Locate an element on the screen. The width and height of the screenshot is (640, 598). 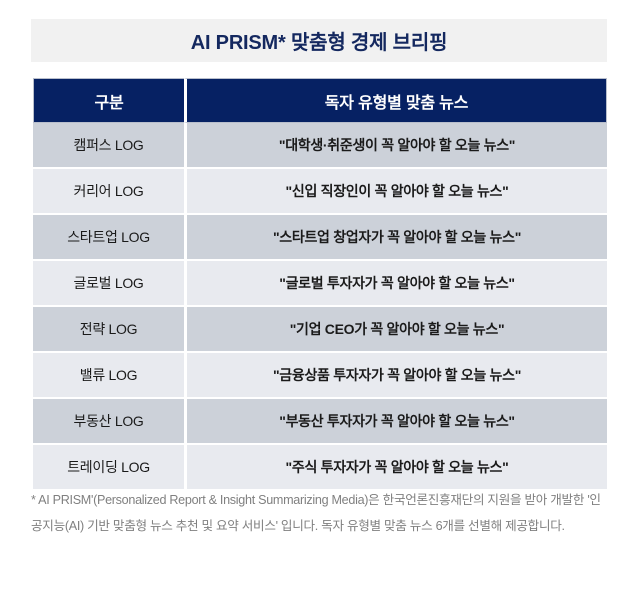
cell-news: "신입 직장인이 꼭 알아야 할 오늘 뉴스" is located at coordinates (395, 192).